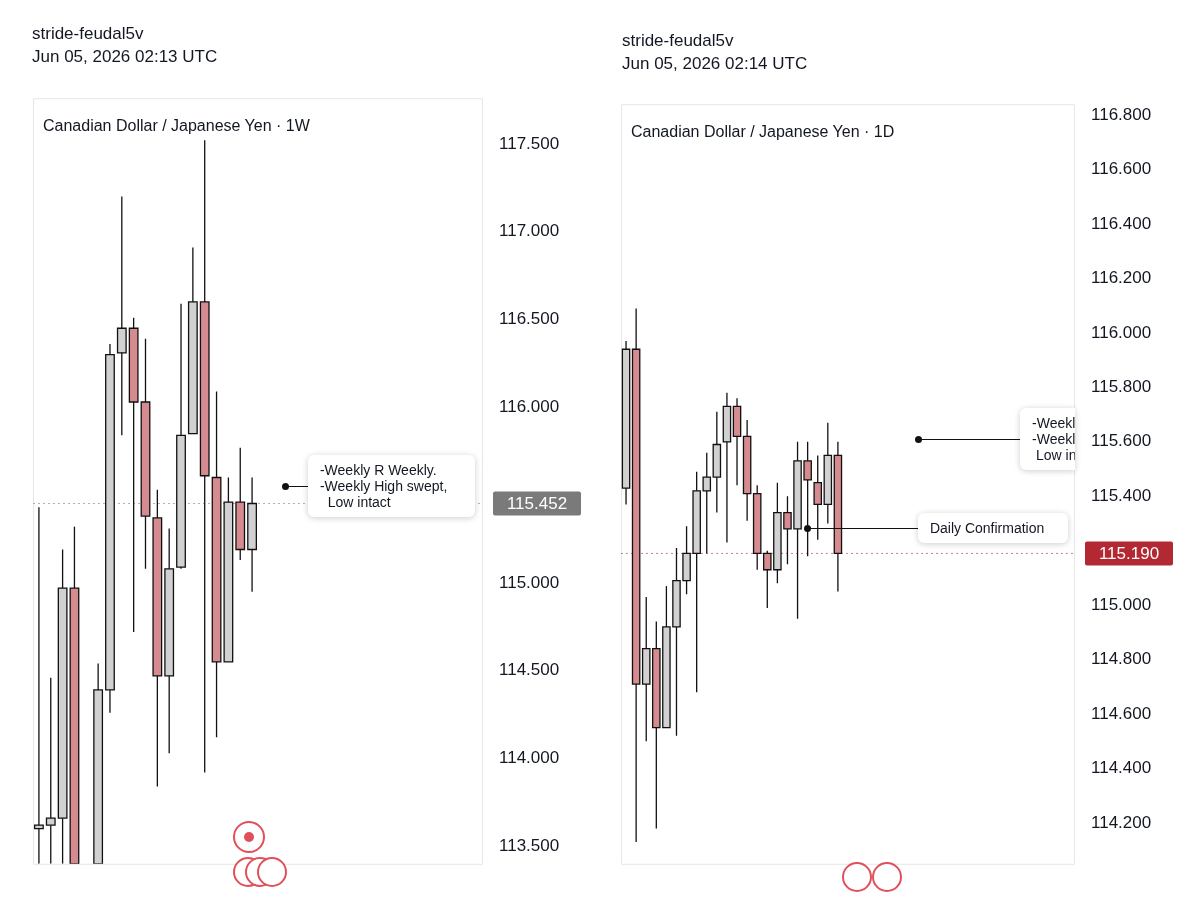  What do you see at coordinates (1048, 439) in the screenshot?
I see `annotation: -Weekl -Weekl Low in` at bounding box center [1048, 439].